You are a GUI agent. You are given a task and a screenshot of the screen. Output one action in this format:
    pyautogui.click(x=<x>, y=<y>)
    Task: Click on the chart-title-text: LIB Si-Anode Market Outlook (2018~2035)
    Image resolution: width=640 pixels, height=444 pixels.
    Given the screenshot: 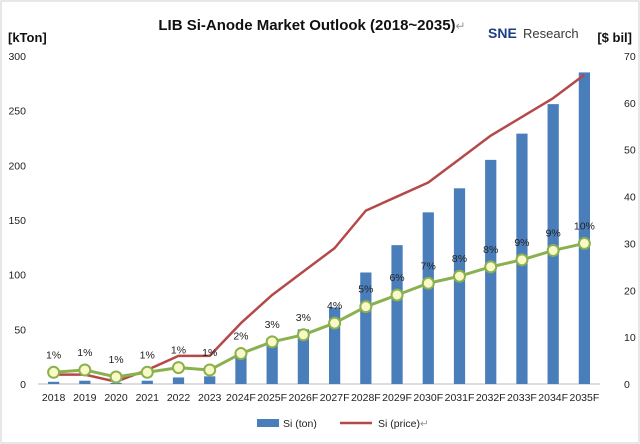 What is the action you would take?
    pyautogui.click(x=306, y=25)
    